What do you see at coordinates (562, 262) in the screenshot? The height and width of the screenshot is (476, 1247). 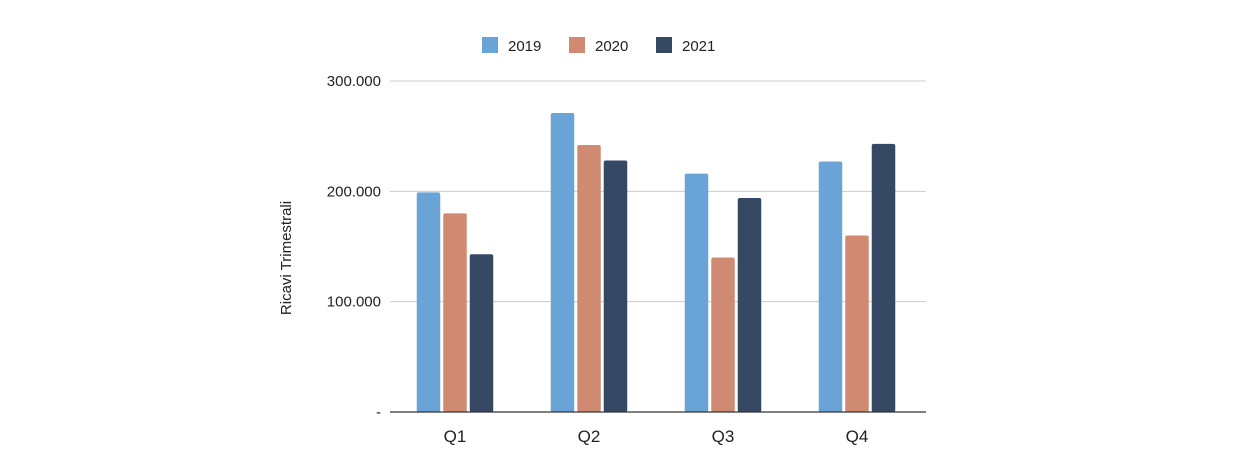 I see `bar-2019-Q2` at bounding box center [562, 262].